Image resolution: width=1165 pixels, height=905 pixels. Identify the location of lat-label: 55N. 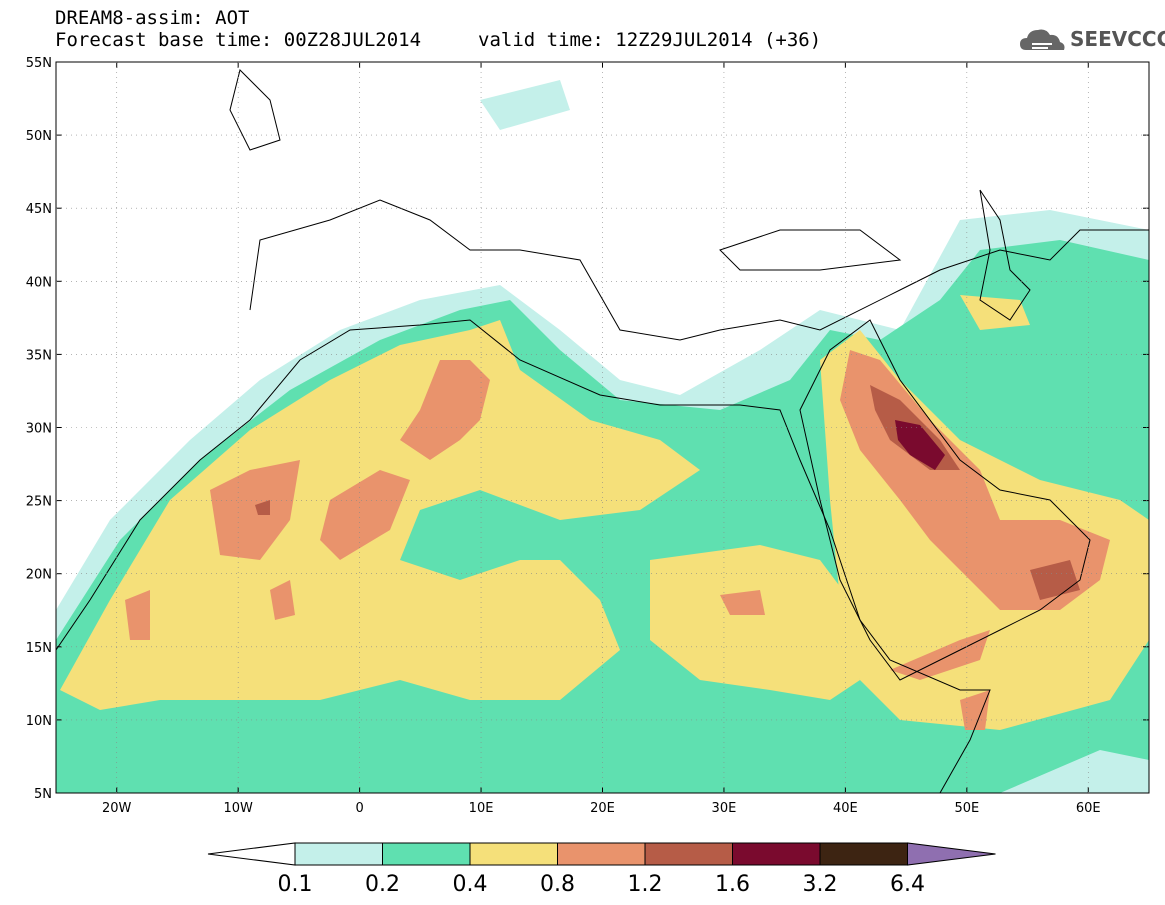
(39, 63).